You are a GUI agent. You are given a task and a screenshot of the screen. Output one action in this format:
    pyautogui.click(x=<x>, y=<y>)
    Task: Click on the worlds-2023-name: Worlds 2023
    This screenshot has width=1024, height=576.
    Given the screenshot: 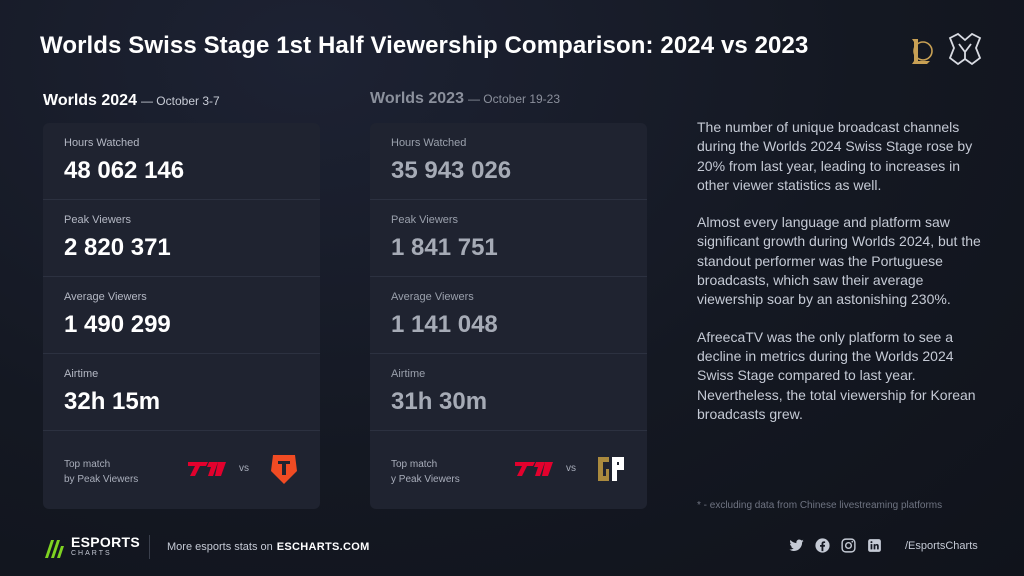 What is the action you would take?
    pyautogui.click(x=417, y=98)
    